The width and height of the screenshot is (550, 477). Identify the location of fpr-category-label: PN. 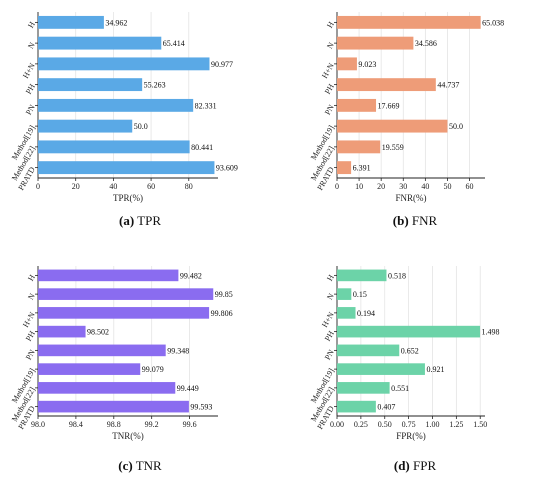
(329, 355).